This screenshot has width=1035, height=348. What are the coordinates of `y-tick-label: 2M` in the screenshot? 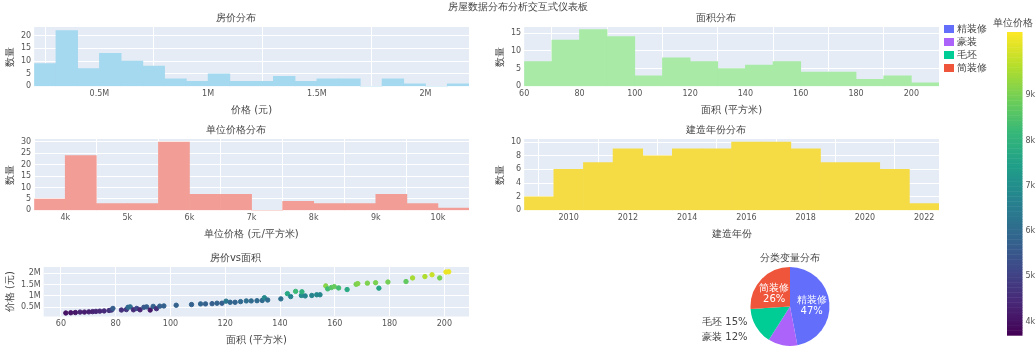 It's located at (34, 273).